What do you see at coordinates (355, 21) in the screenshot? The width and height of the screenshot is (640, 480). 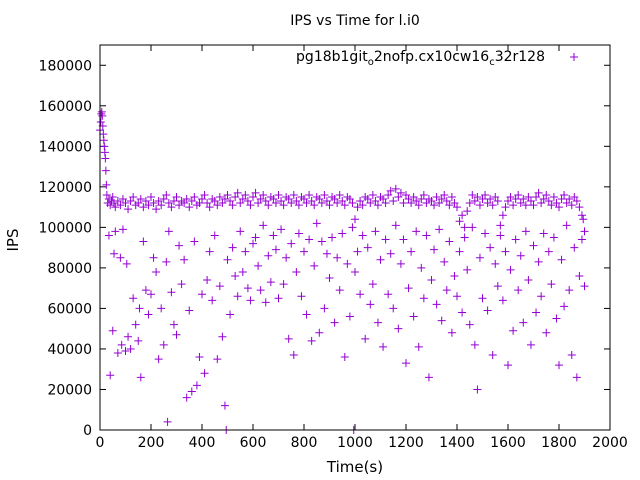 I see `chart-title: IPS vs Time for l.i0` at bounding box center [355, 21].